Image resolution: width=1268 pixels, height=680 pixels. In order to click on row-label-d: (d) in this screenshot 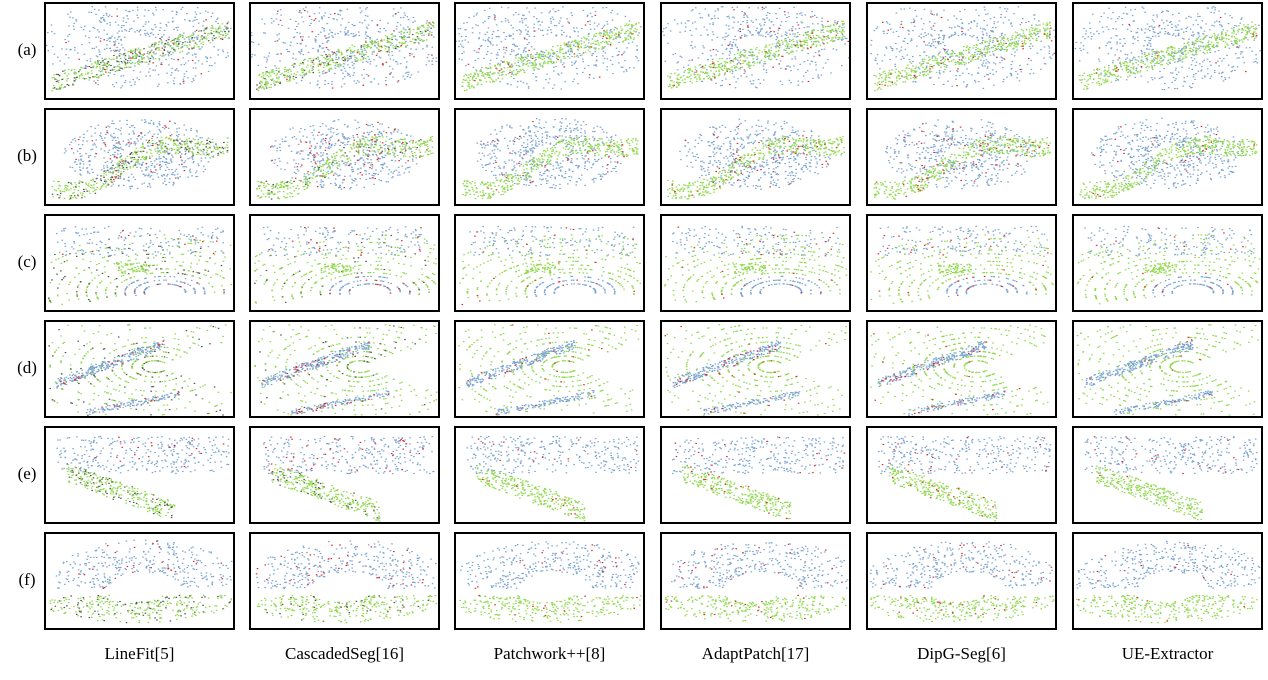, I will do `click(27, 368)`.